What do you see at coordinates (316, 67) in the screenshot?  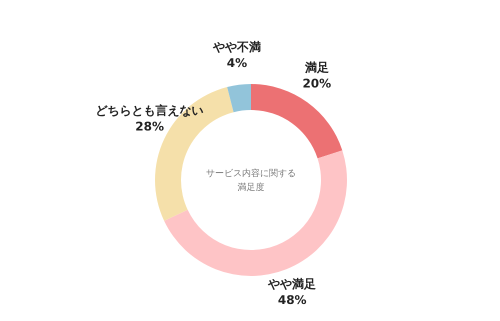 I see `slice-label: 満足` at bounding box center [316, 67].